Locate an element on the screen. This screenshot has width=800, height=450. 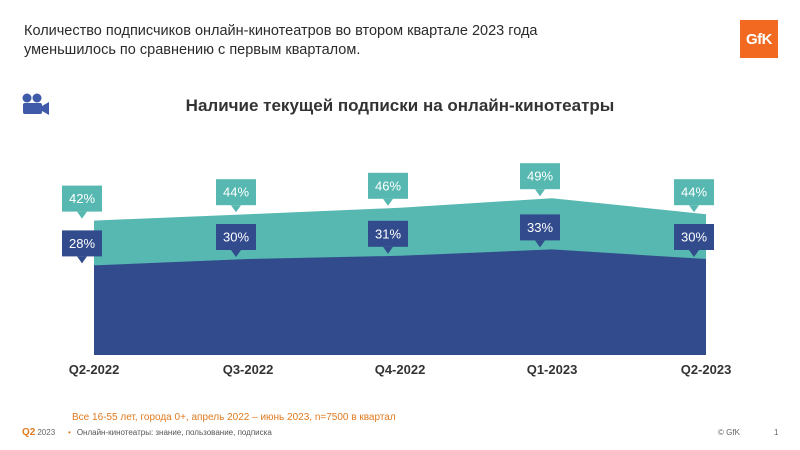
upper-data-label-text: 42% is located at coordinates (82, 198).